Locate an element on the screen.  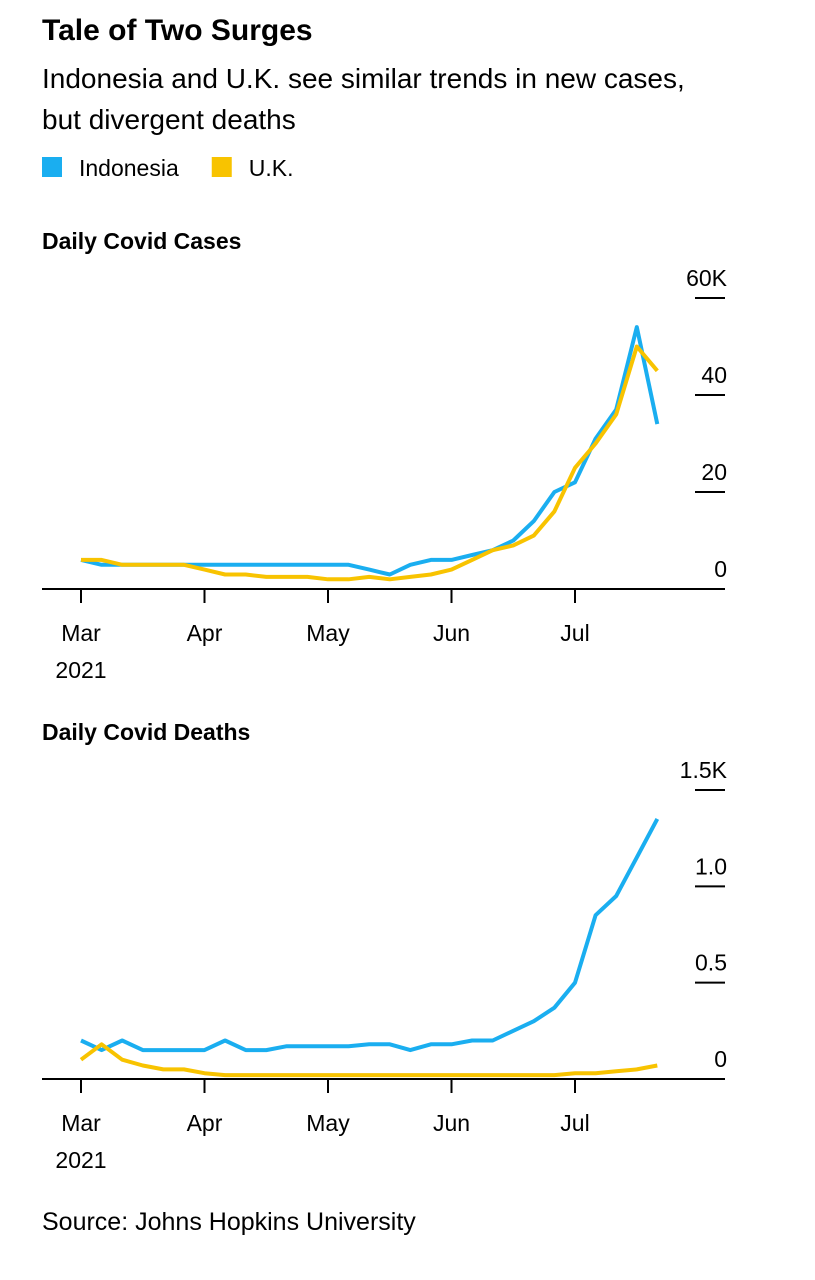
y-tick-label: 20 is located at coordinates (714, 472).